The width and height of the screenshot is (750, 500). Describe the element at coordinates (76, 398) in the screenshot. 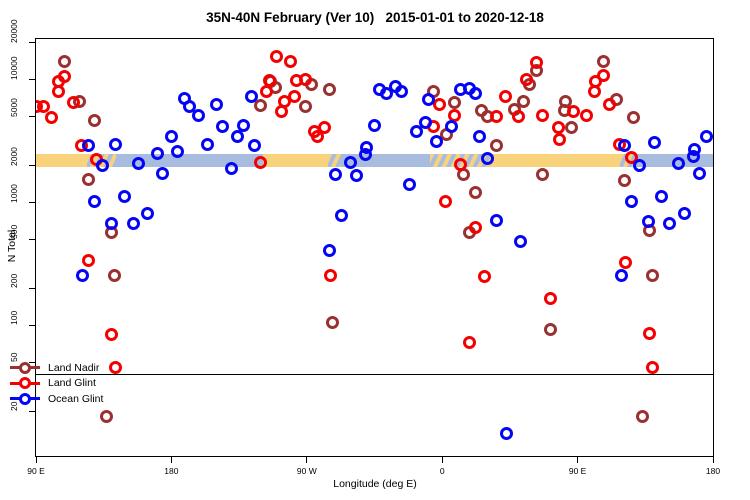

I see `legend-label: Ocean Glint` at that location.